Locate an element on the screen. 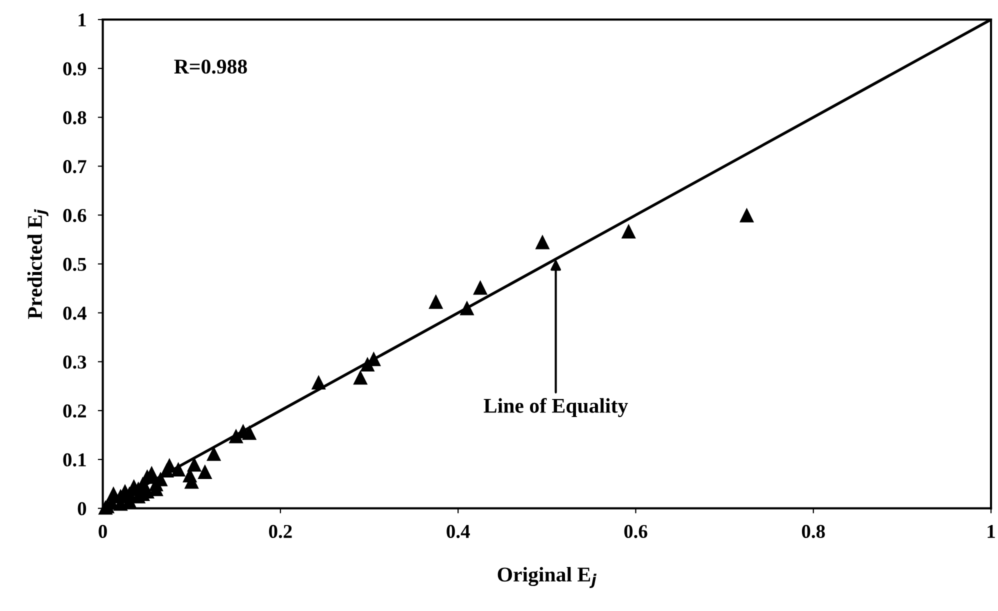 The width and height of the screenshot is (998, 611). annotation: Line of Equality is located at coordinates (556, 408).